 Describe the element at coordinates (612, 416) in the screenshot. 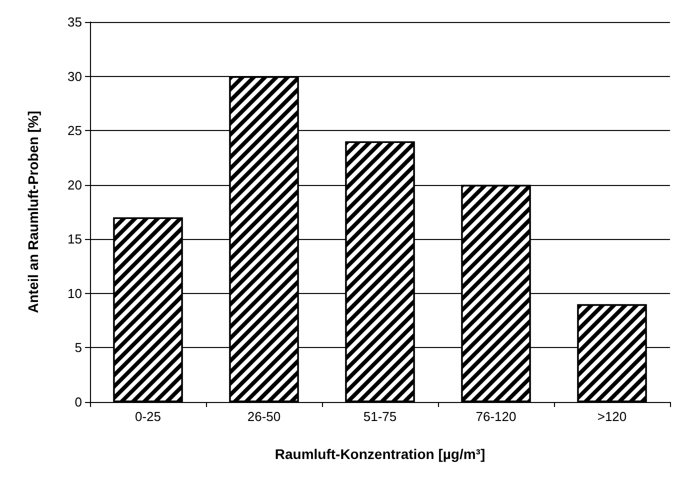

I see `x-tick-label: >120` at that location.